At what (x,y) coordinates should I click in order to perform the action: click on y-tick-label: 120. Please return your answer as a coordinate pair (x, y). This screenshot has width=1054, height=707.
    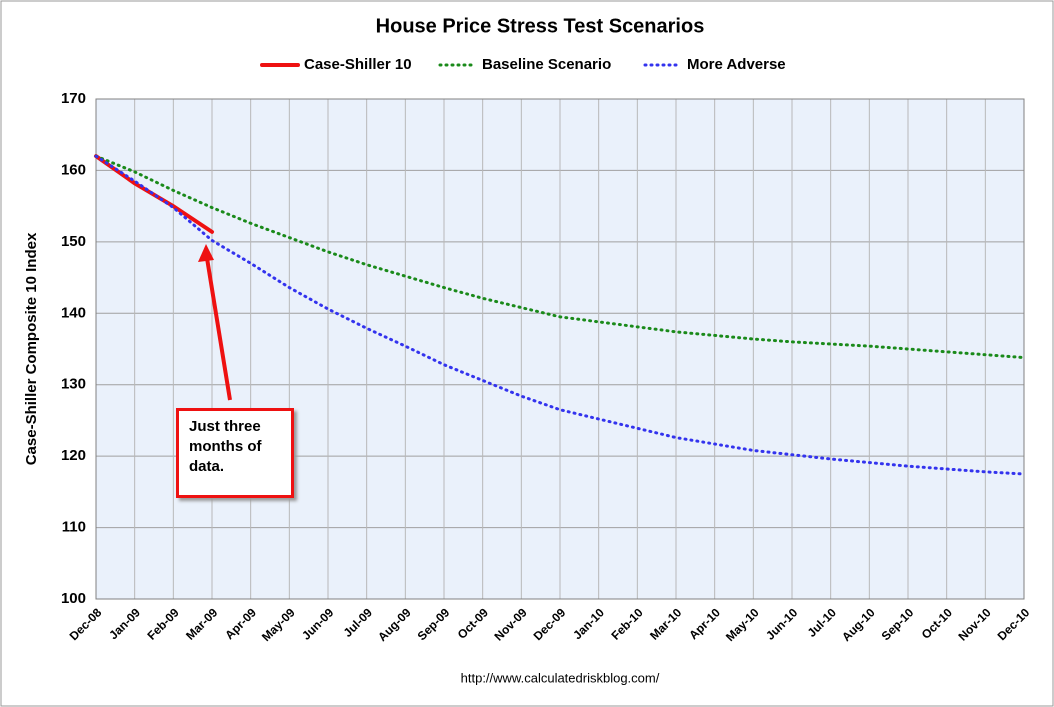
    Looking at the image, I should click on (73, 455).